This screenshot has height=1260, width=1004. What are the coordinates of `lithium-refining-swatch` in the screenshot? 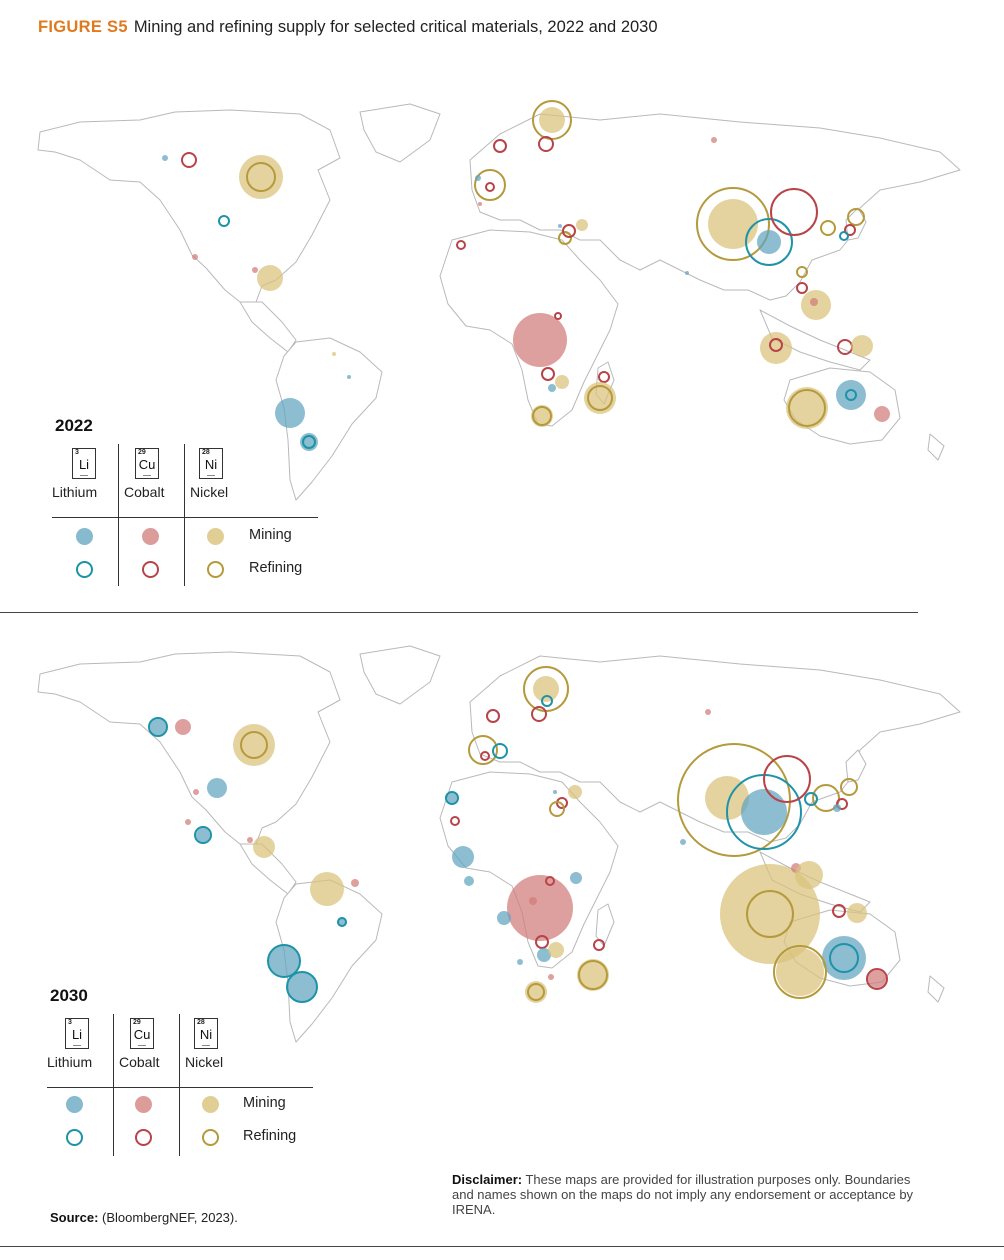 It's located at (74, 1137).